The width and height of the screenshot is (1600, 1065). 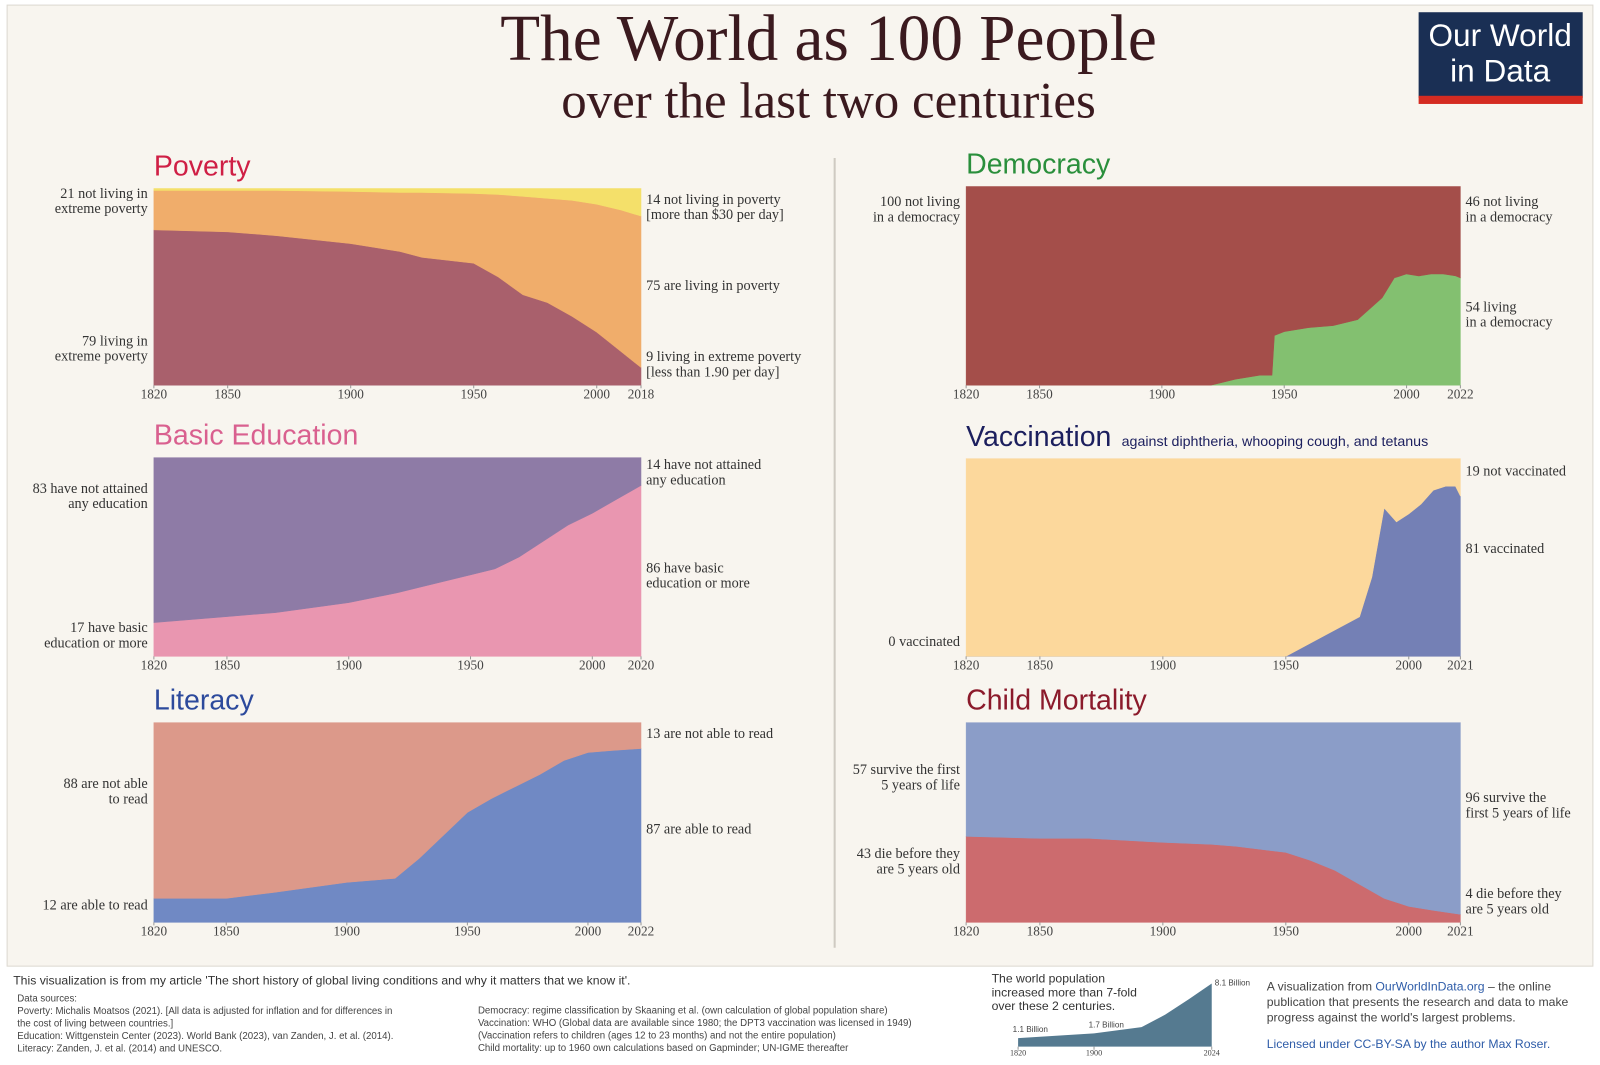 What do you see at coordinates (1515, 472) in the screenshot?
I see `end-annotation: 19 not vaccinated` at bounding box center [1515, 472].